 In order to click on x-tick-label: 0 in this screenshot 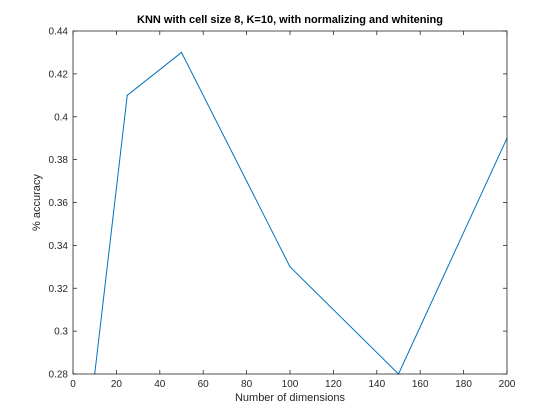, I will do `click(73, 384)`.